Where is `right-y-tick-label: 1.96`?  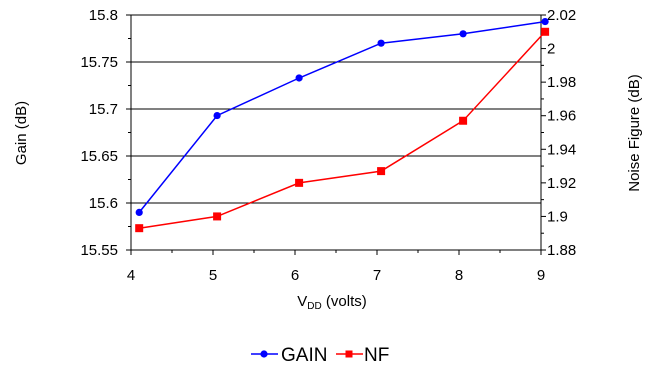 right-y-tick-label: 1.96 is located at coordinates (561, 116).